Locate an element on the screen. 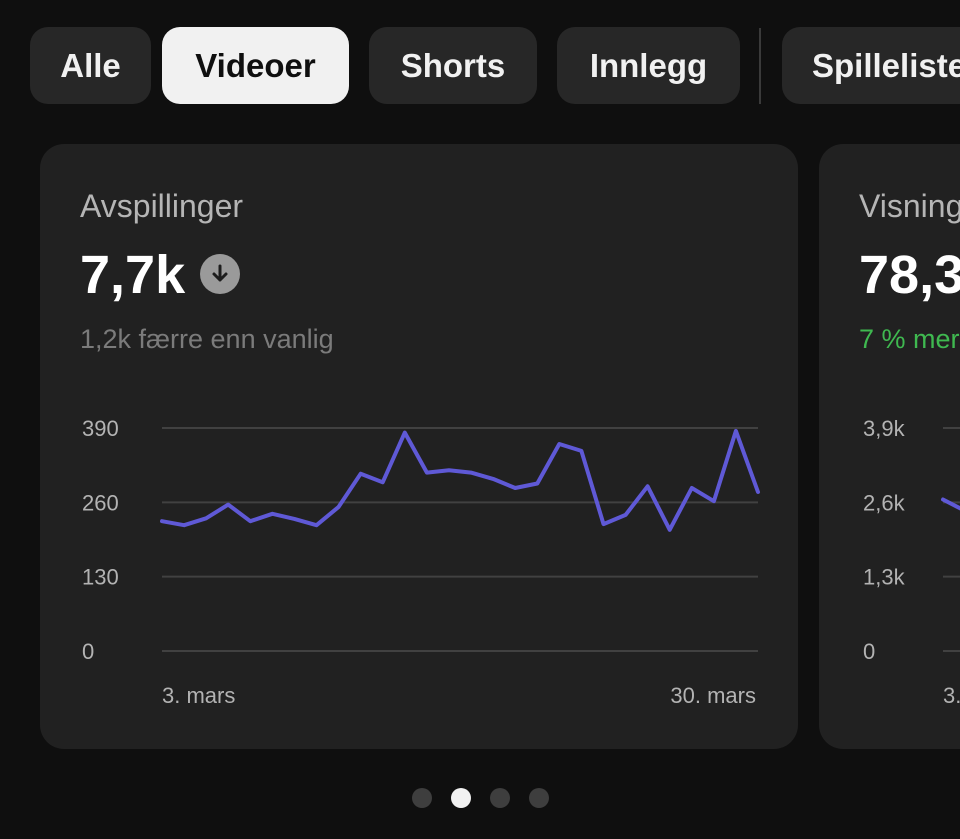  y-tick-label: 2,6k is located at coordinates (884, 502).